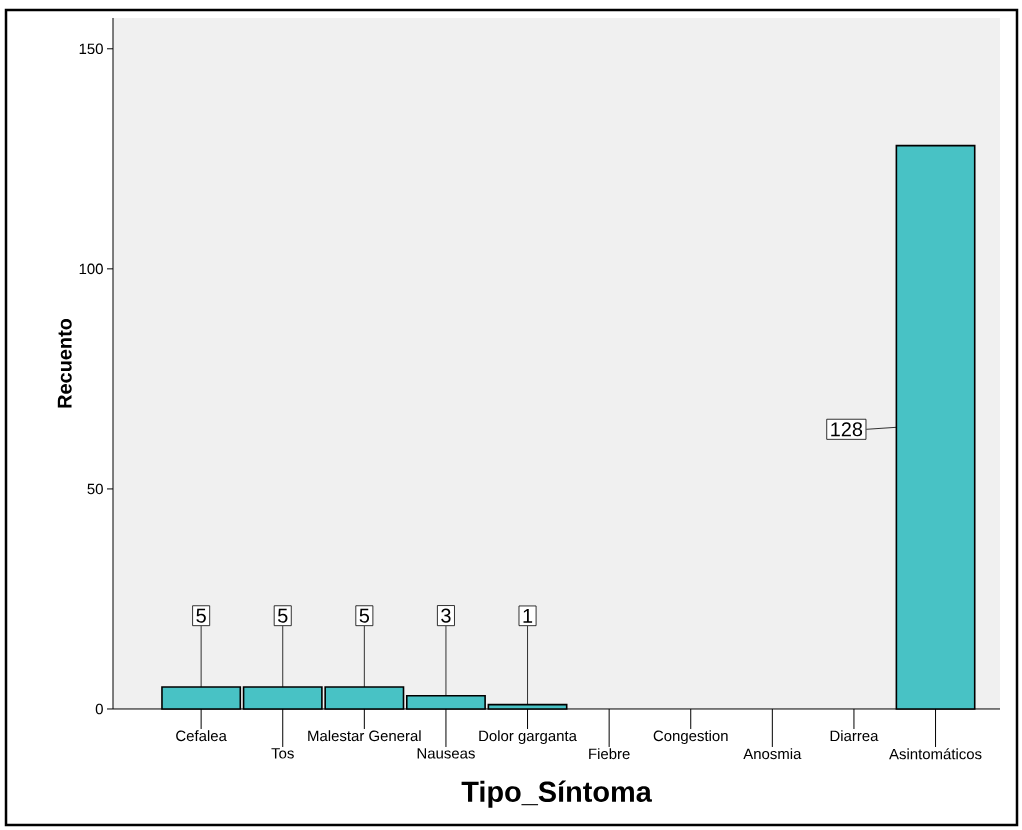 The height and width of the screenshot is (830, 1022). What do you see at coordinates (690, 737) in the screenshot?
I see `x-tick-label: Congestion` at bounding box center [690, 737].